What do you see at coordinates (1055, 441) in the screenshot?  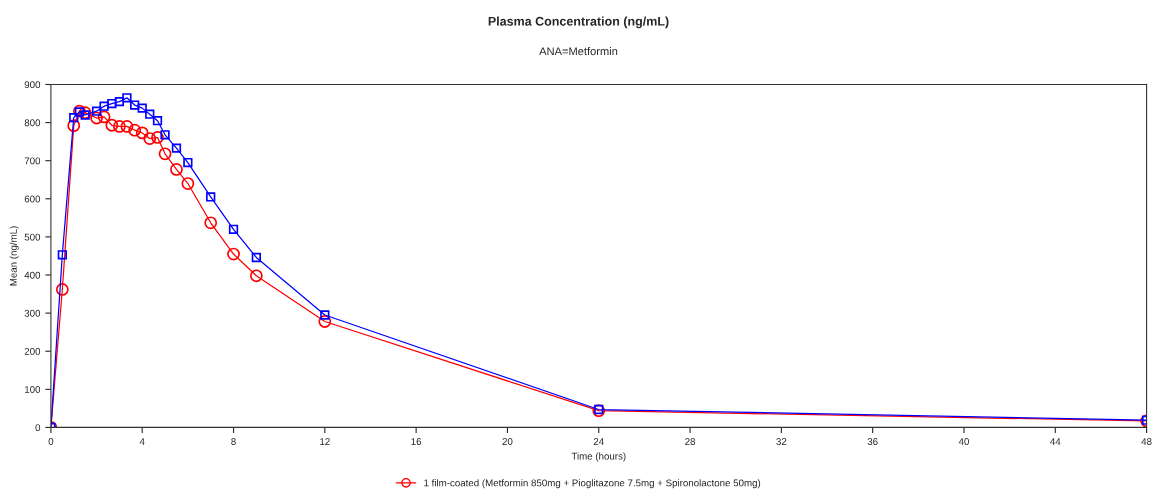 I see `x-tick-label: 44` at bounding box center [1055, 441].